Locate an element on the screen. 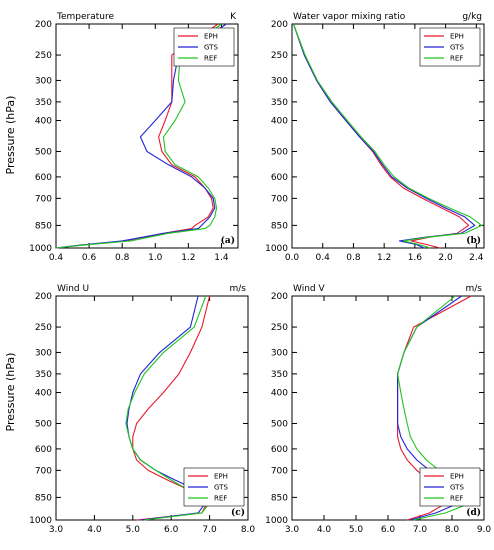 This screenshot has height=550, width=494. series-line-gts is located at coordinates (141, 136).